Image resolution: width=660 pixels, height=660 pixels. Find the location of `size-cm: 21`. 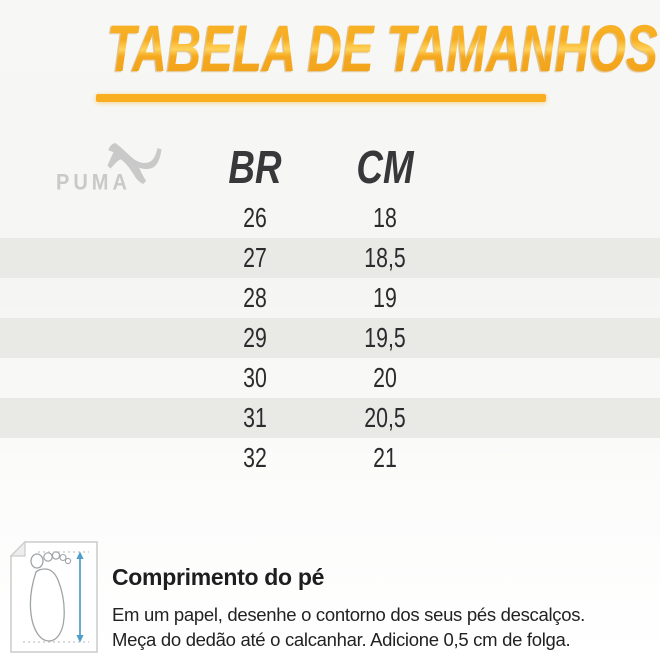

size-cm: 21 is located at coordinates (385, 457).